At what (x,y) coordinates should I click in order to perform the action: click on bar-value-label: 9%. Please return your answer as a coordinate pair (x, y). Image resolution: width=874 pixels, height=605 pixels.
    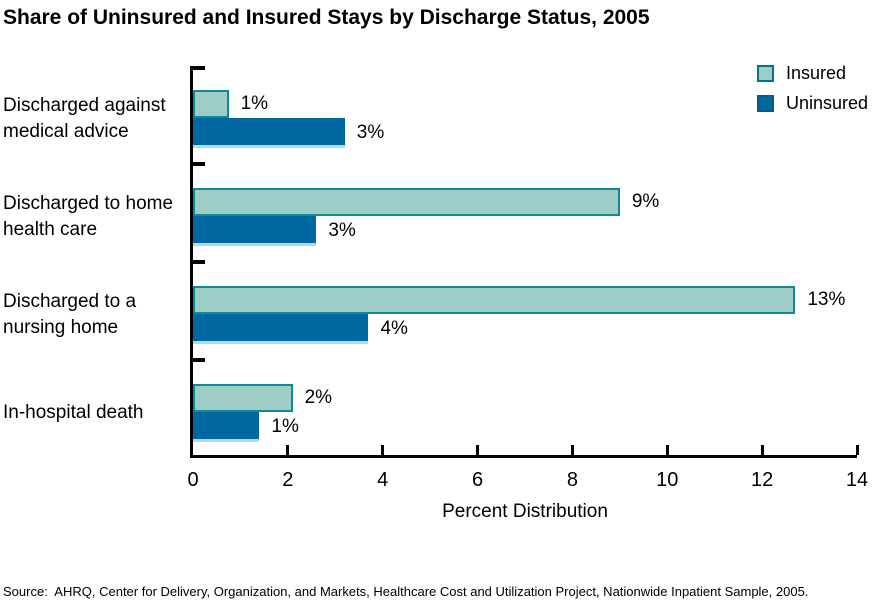
    Looking at the image, I should click on (645, 201).